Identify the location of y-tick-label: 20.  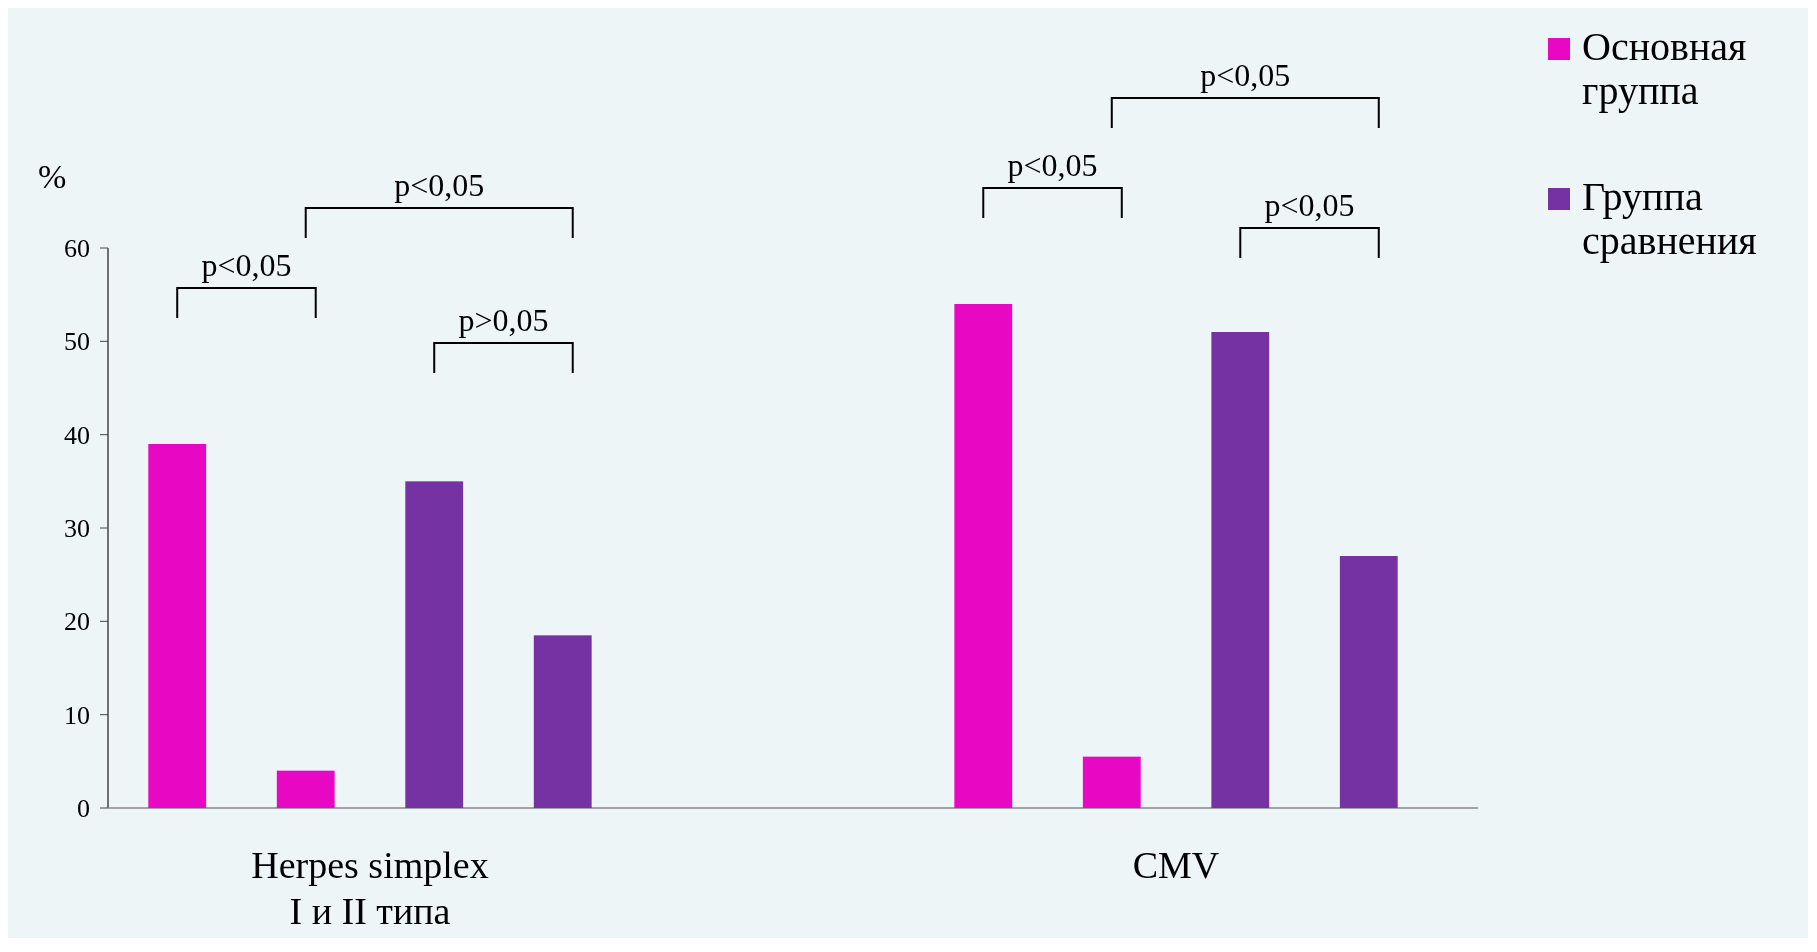
(77, 622).